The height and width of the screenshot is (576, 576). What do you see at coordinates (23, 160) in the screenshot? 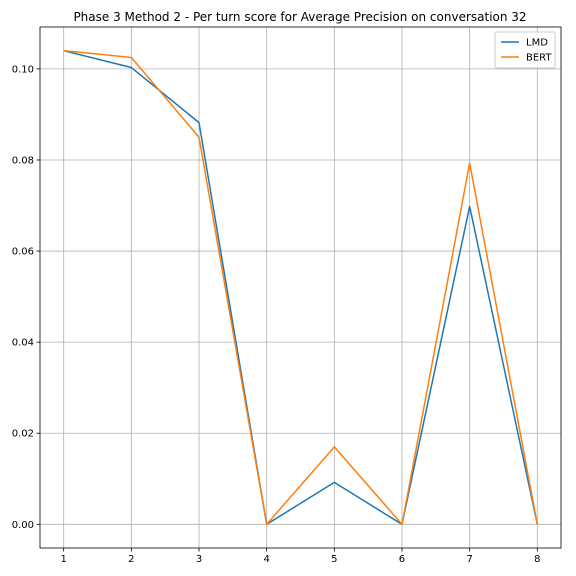
I see `y-tick-label: 0.08` at bounding box center [23, 160].